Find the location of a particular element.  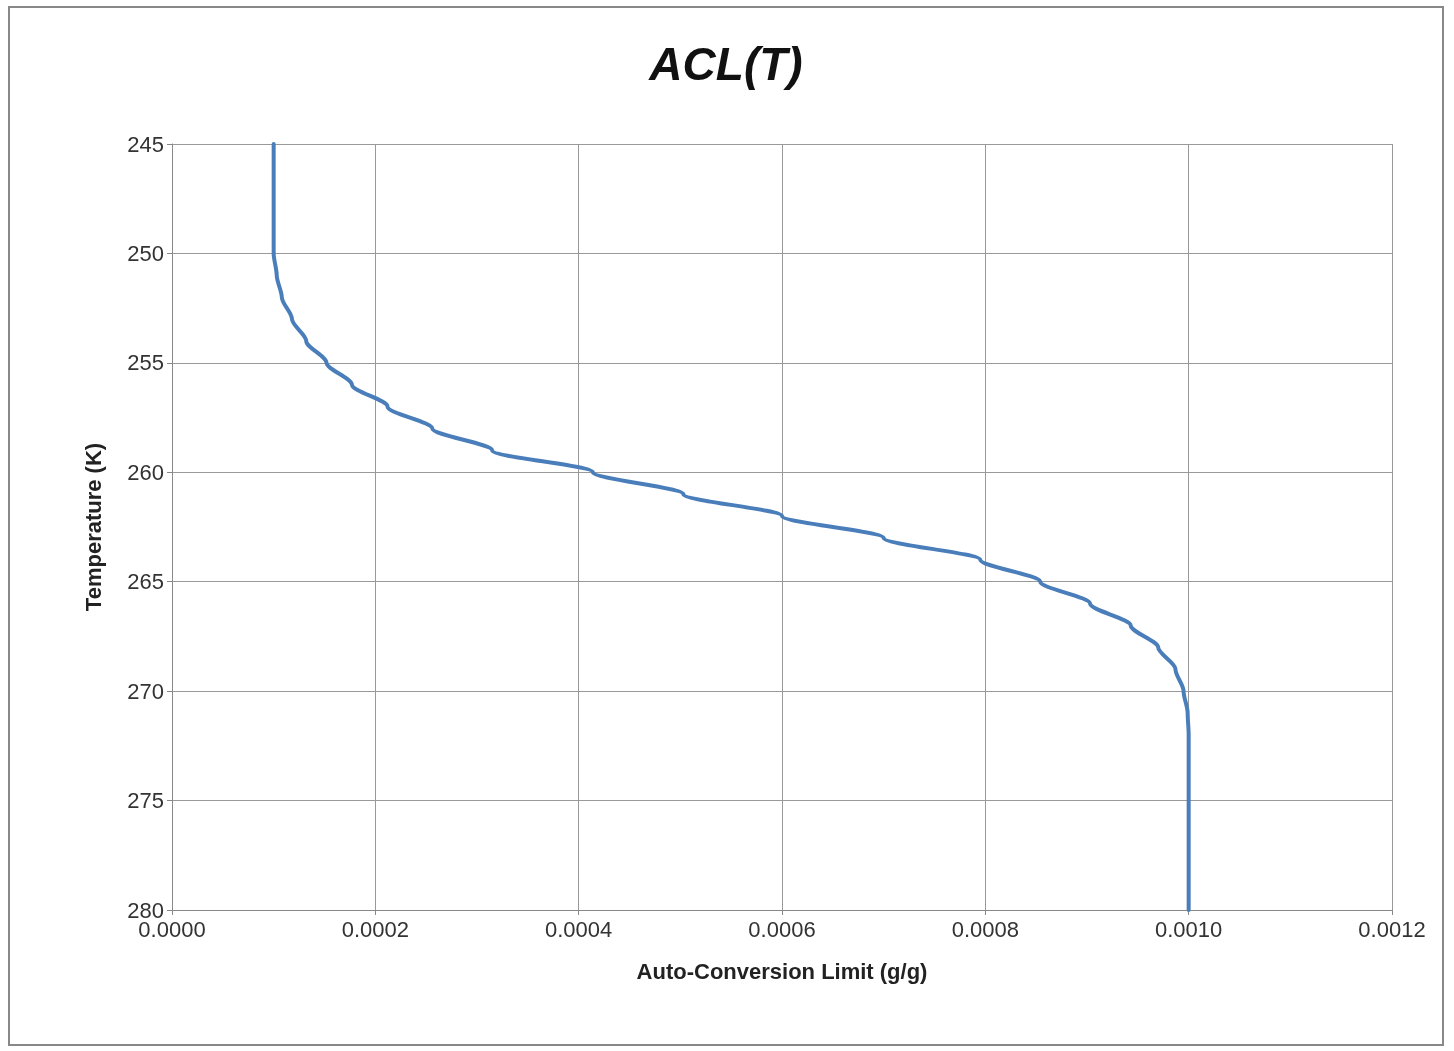

y-tick-label: 280 is located at coordinates (145, 910).